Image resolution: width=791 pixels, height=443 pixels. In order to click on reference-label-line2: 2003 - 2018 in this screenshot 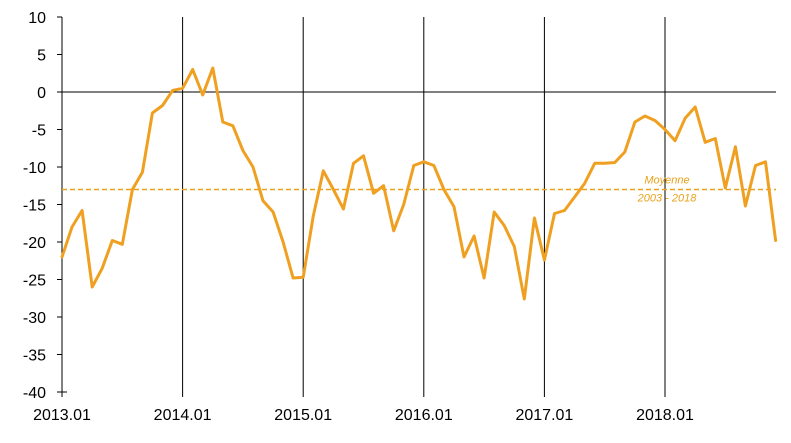, I will do `click(667, 199)`.